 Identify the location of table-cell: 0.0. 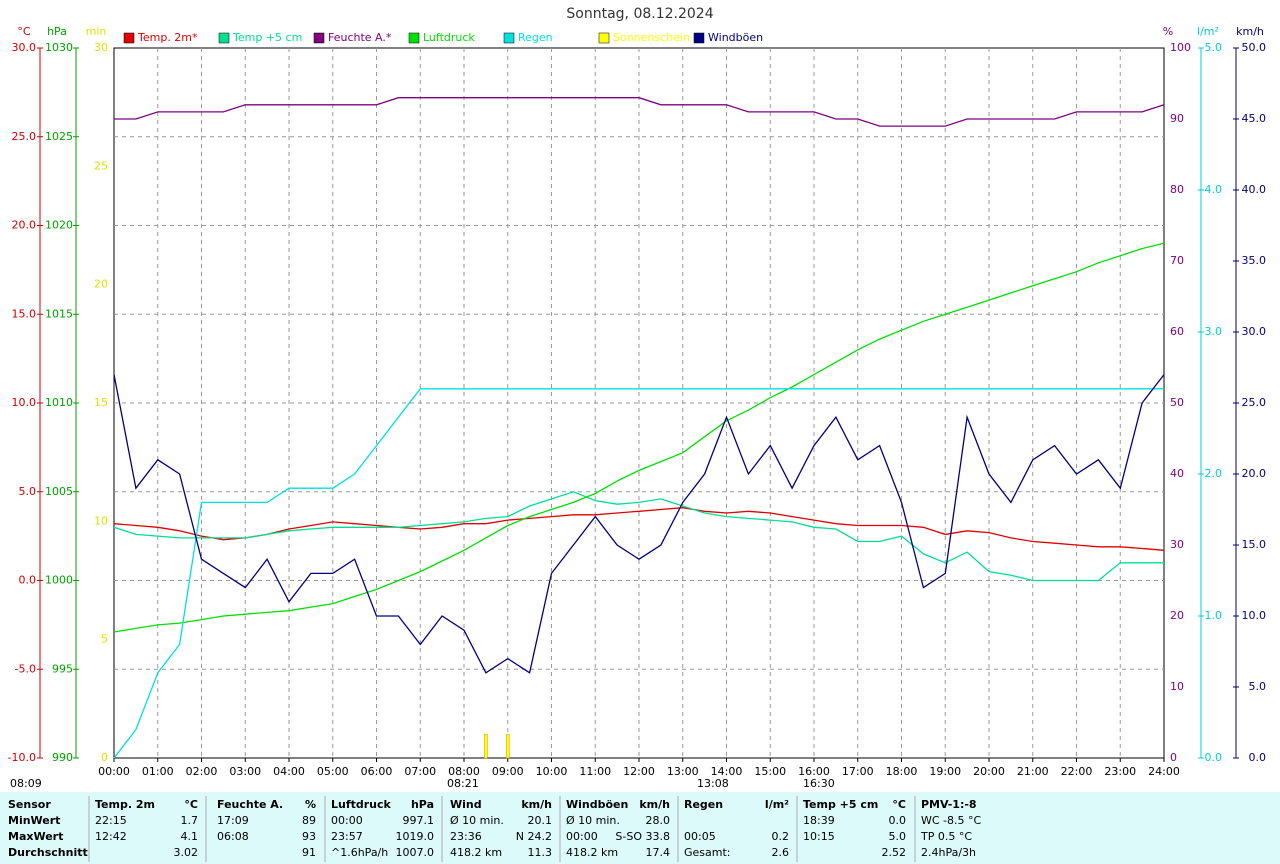
(898, 820).